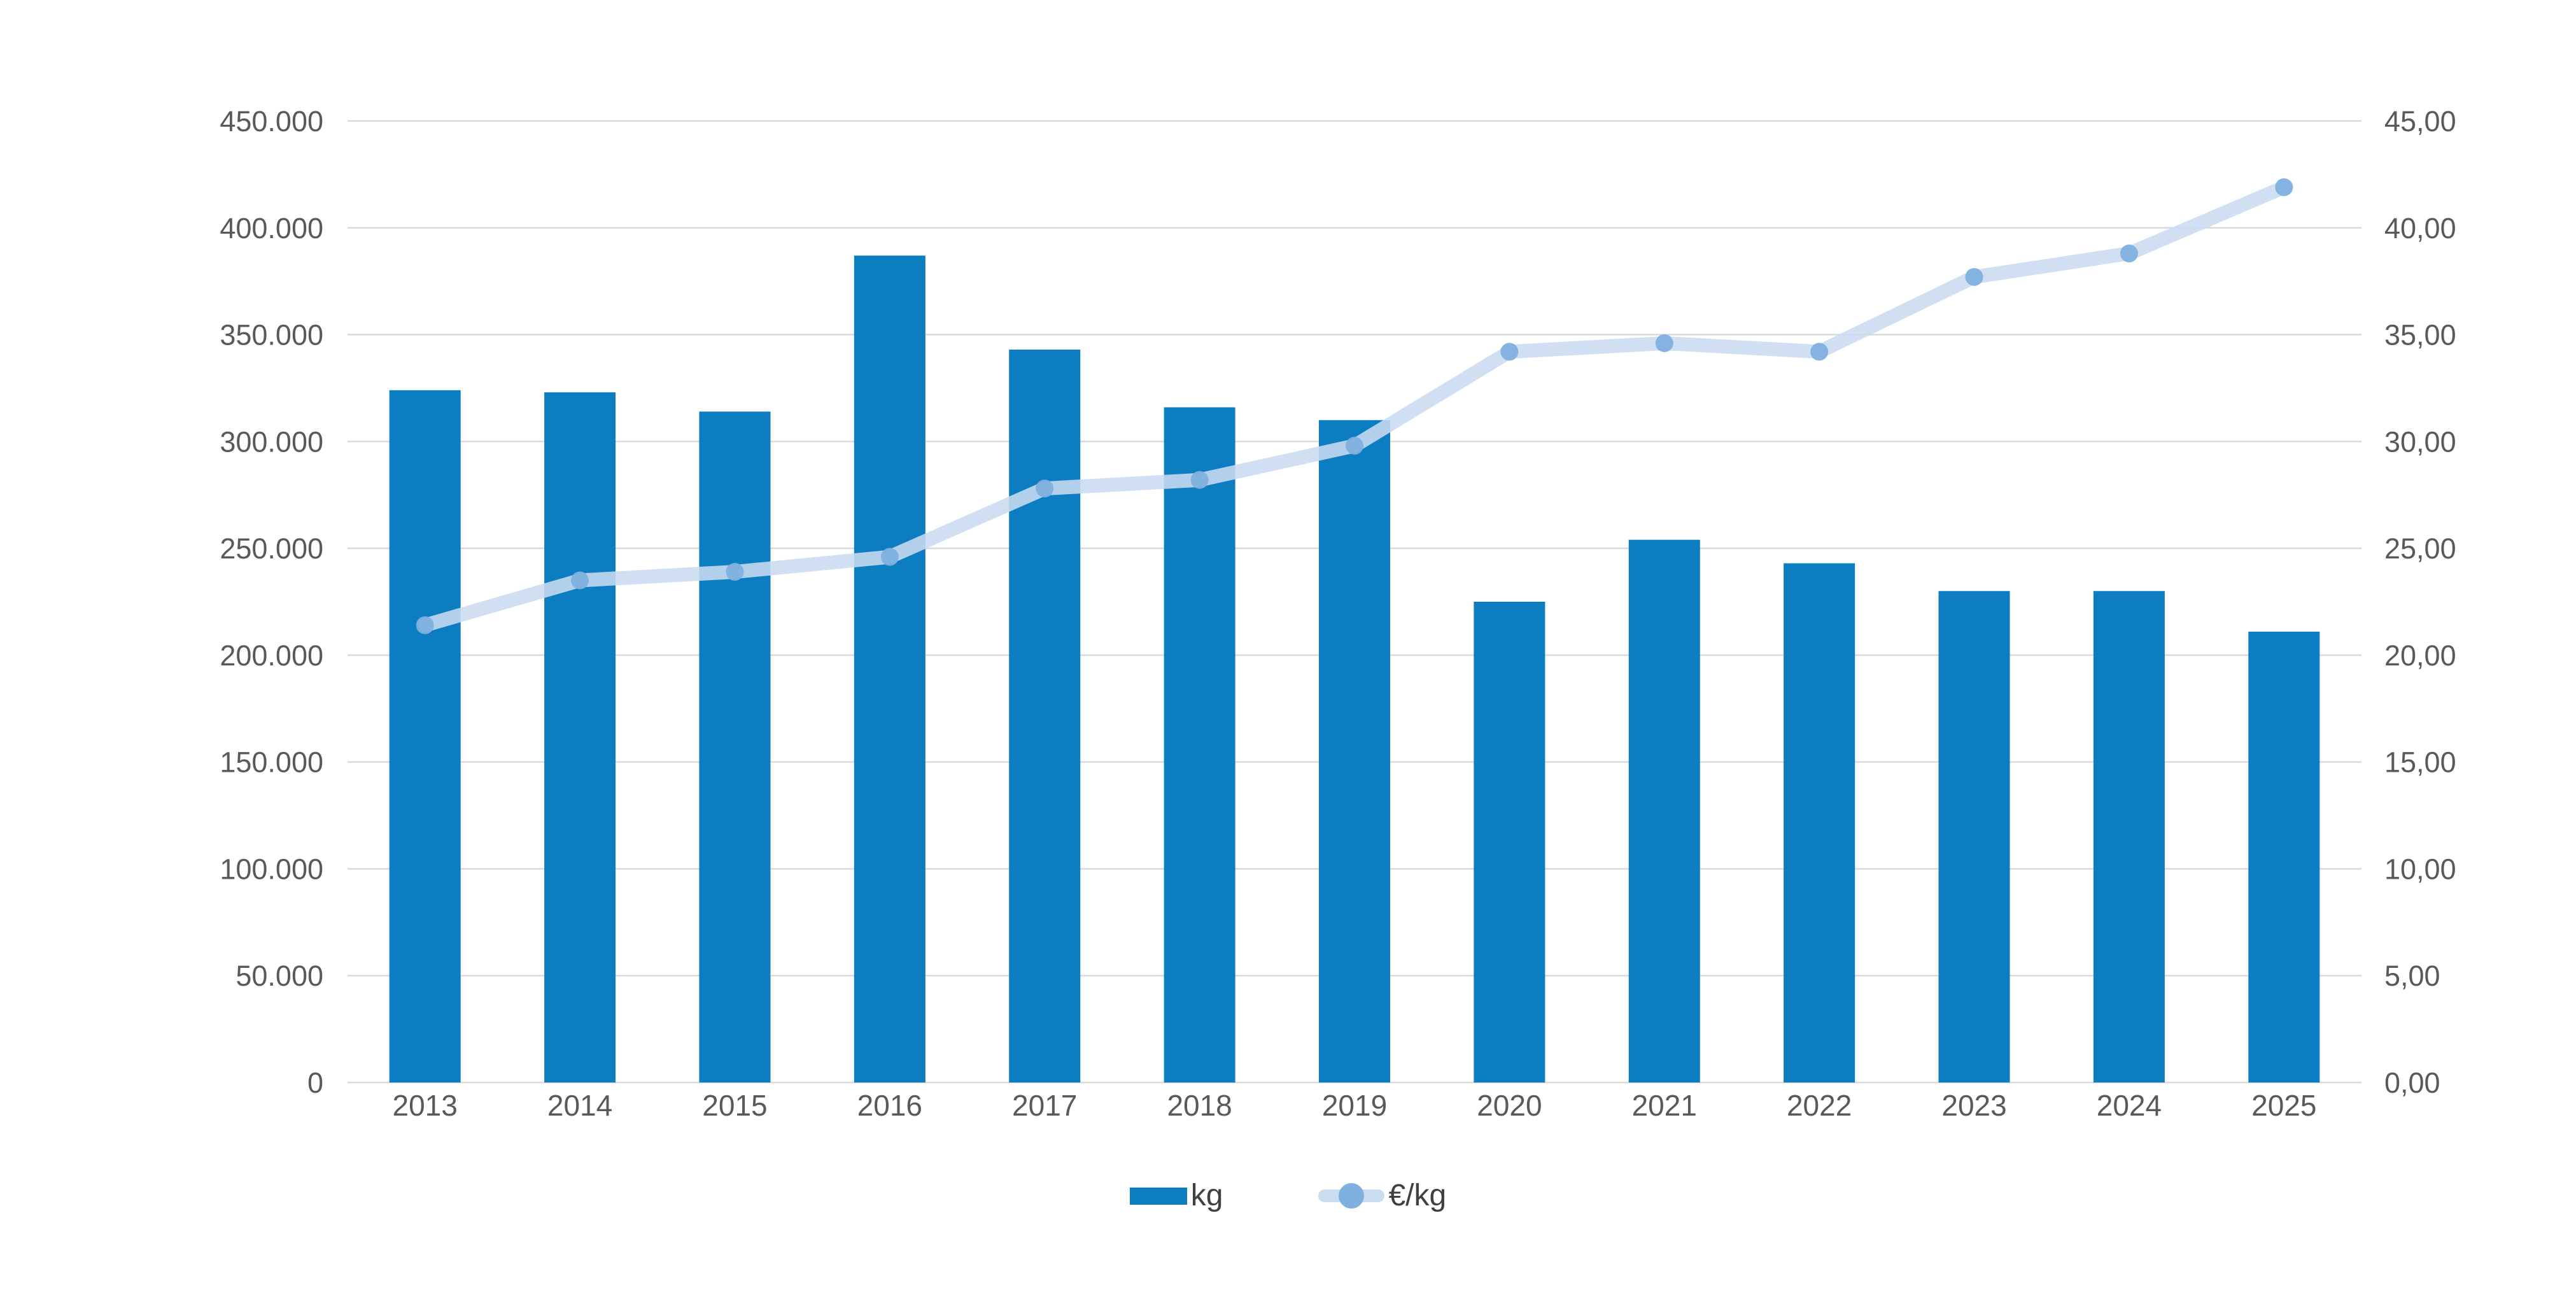  Describe the element at coordinates (579, 1106) in the screenshot. I see `x-axis-label-2014: 2014` at that location.